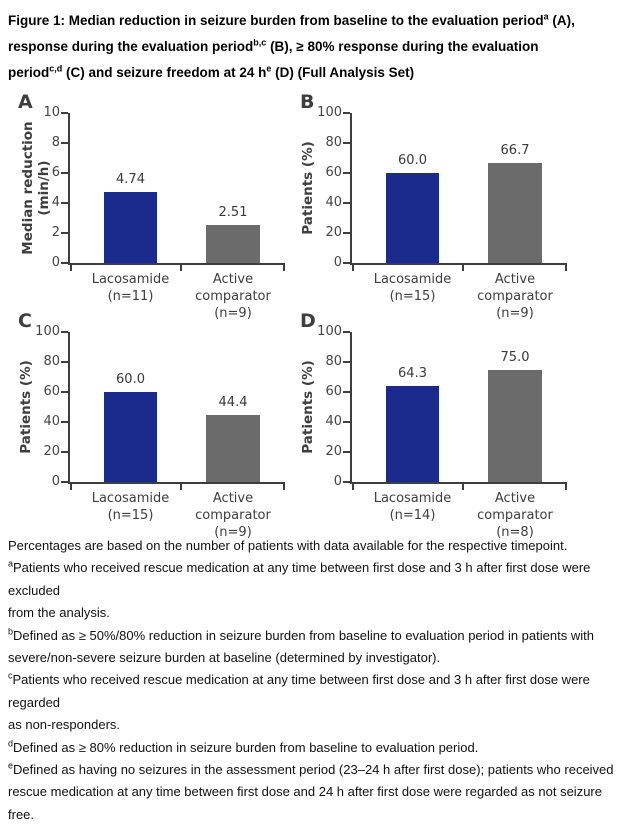 Image resolution: width=635 pixels, height=826 pixels. Describe the element at coordinates (233, 403) in the screenshot. I see `bar-value-label: 44.4` at that location.